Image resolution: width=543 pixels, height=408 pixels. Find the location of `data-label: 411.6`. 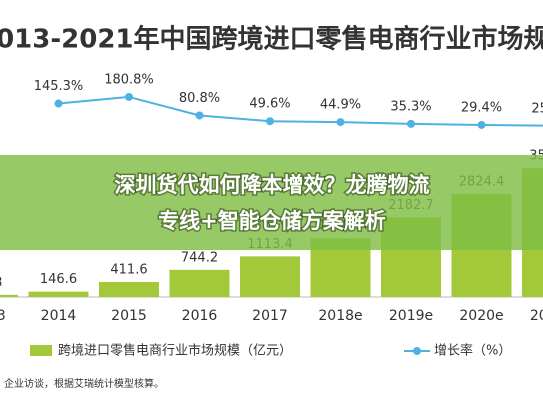

data-label: 411.6 is located at coordinates (128, 269).